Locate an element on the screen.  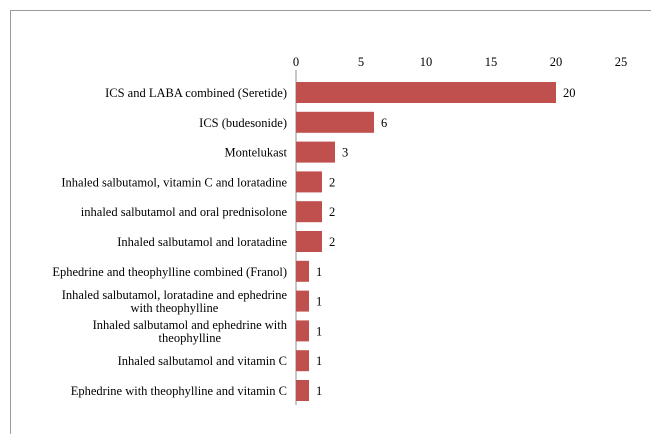
x-tick-label: 15 is located at coordinates (491, 62).